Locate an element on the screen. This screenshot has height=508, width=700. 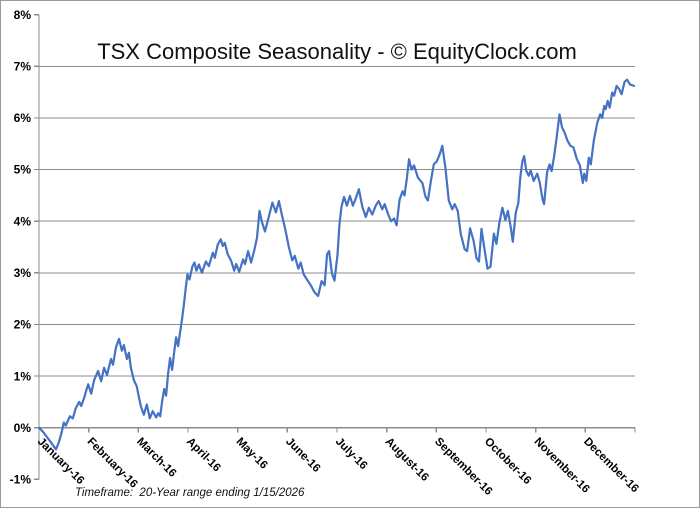
y-tick-label: -1% is located at coordinates (21, 480).